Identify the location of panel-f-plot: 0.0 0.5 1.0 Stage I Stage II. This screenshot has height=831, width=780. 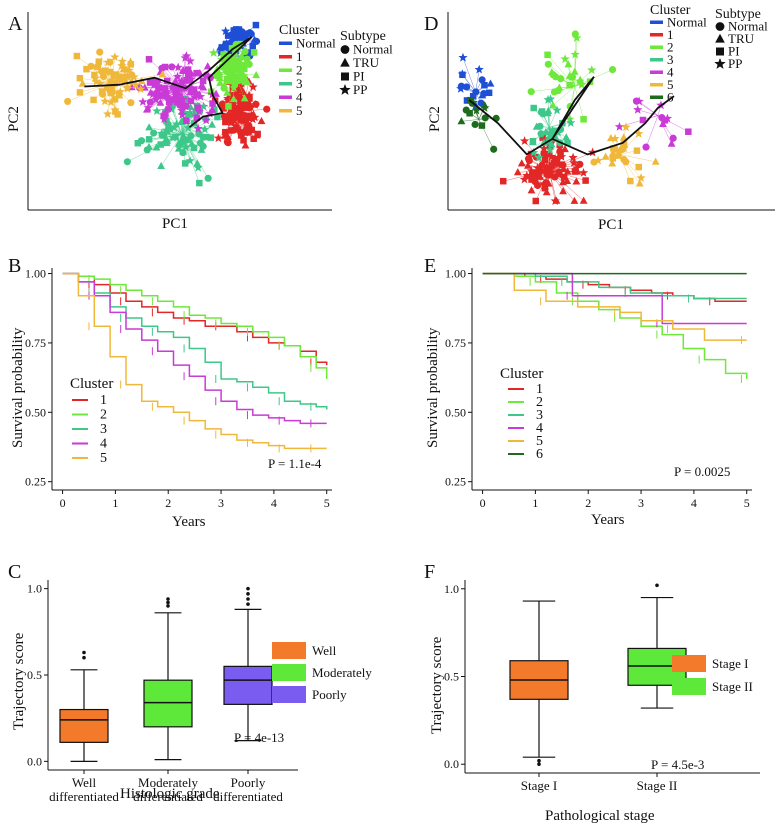
(602, 686).